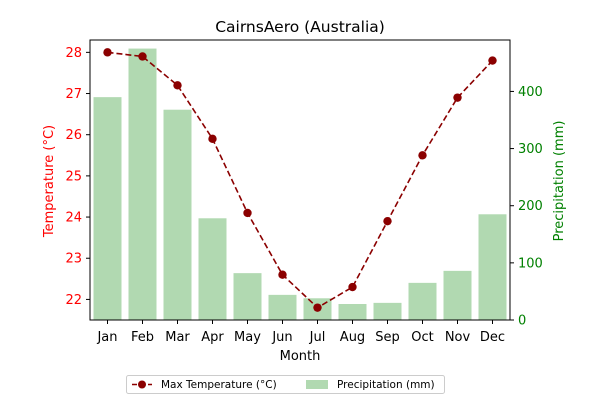 This screenshot has width=600, height=400. What do you see at coordinates (457, 295) in the screenshot?
I see `precipitation-bar-nov` at bounding box center [457, 295].